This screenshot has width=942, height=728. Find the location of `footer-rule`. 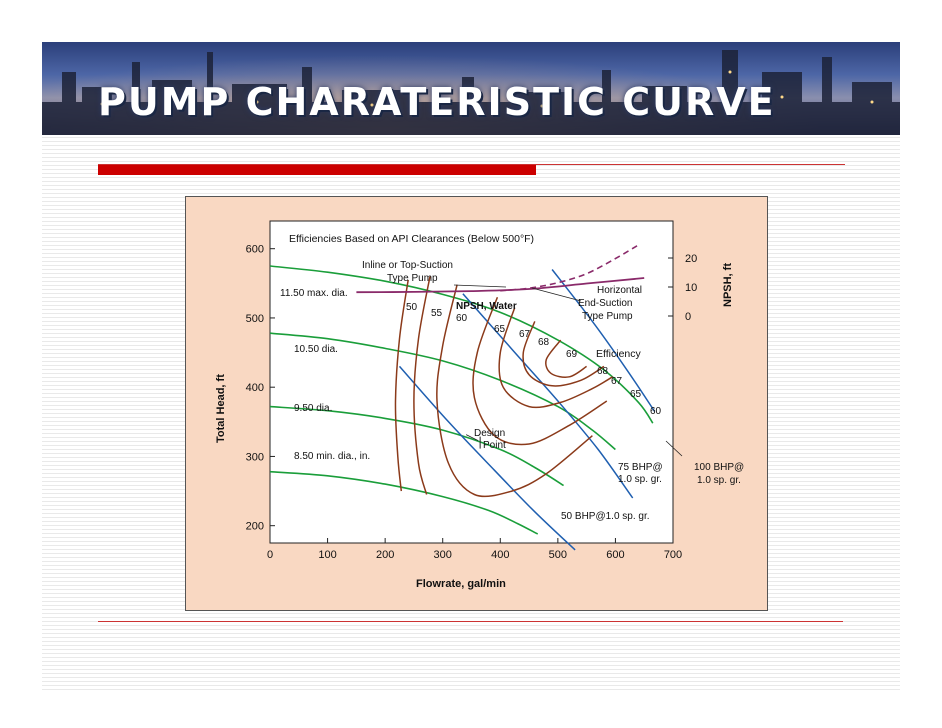

footer-rule is located at coordinates (470, 621).